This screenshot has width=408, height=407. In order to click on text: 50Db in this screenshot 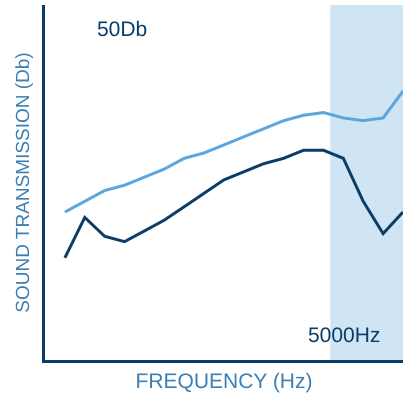, I will do `click(122, 29)`.